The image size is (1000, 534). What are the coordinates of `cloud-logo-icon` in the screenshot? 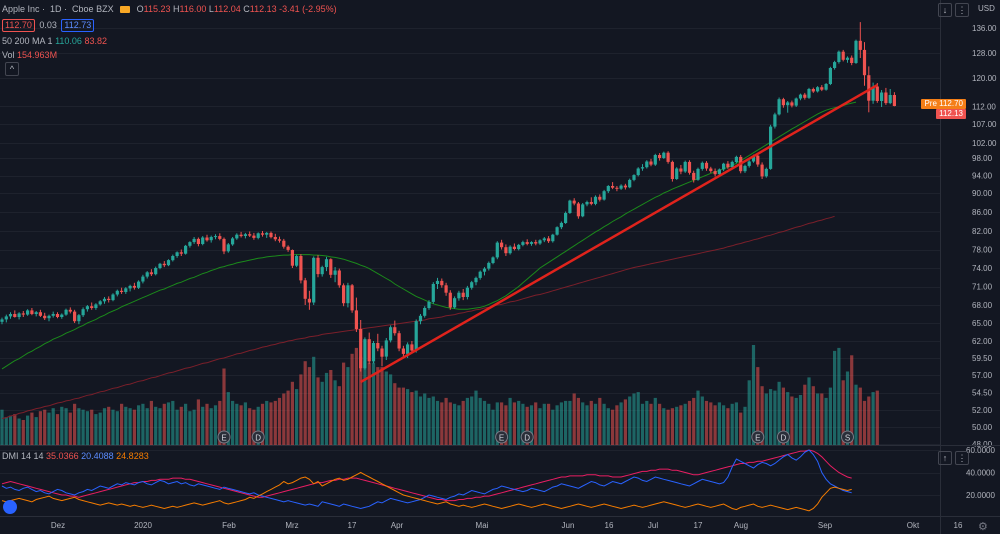 It's located at (10, 507).